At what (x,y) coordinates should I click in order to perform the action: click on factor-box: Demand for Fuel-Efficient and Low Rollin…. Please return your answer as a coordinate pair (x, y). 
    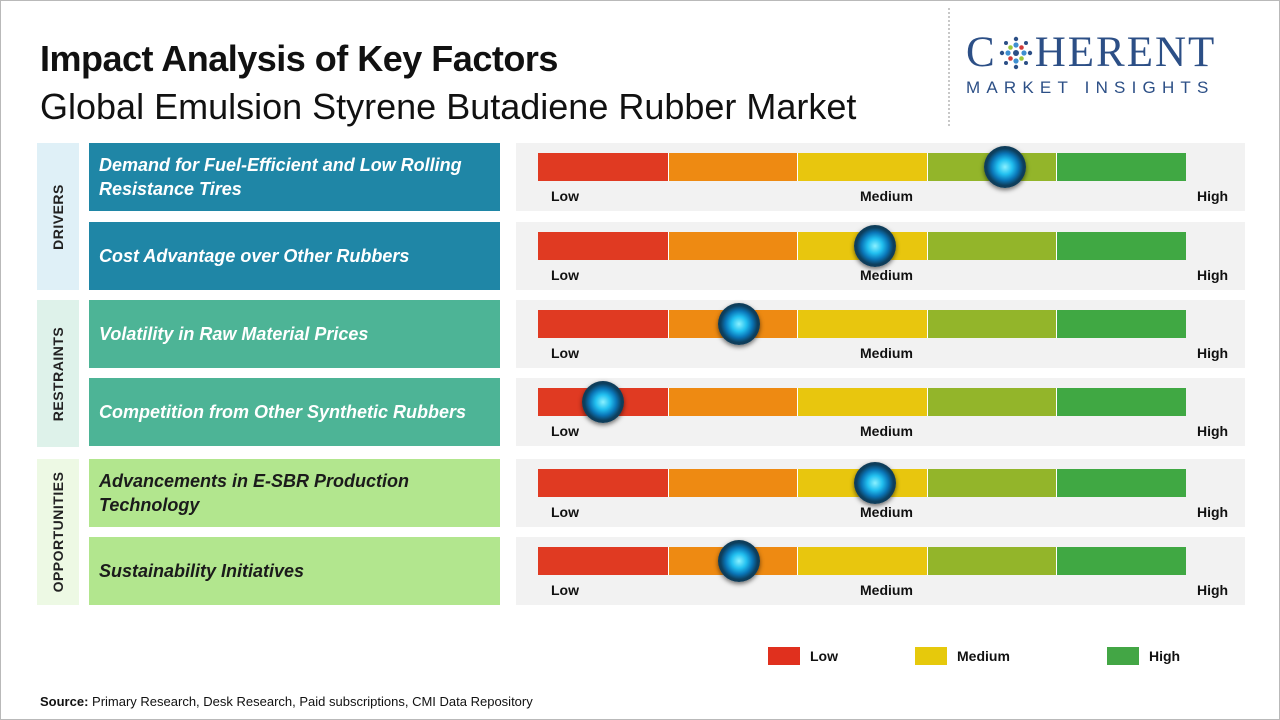
    Looking at the image, I should click on (294, 177).